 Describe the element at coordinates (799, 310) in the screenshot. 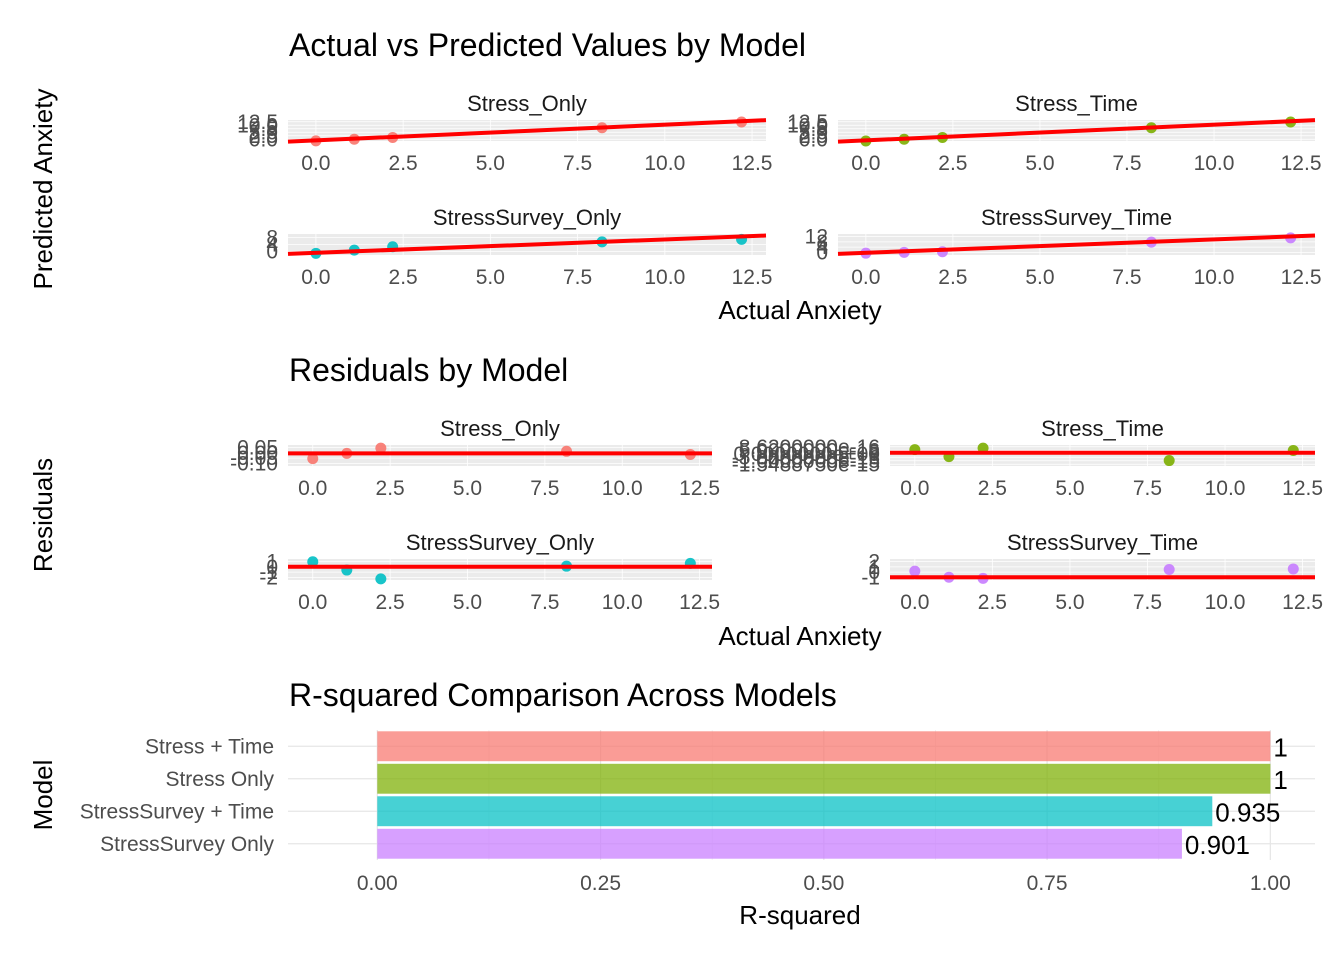

I see `scatter-xlabel: Actual Anxiety` at that location.